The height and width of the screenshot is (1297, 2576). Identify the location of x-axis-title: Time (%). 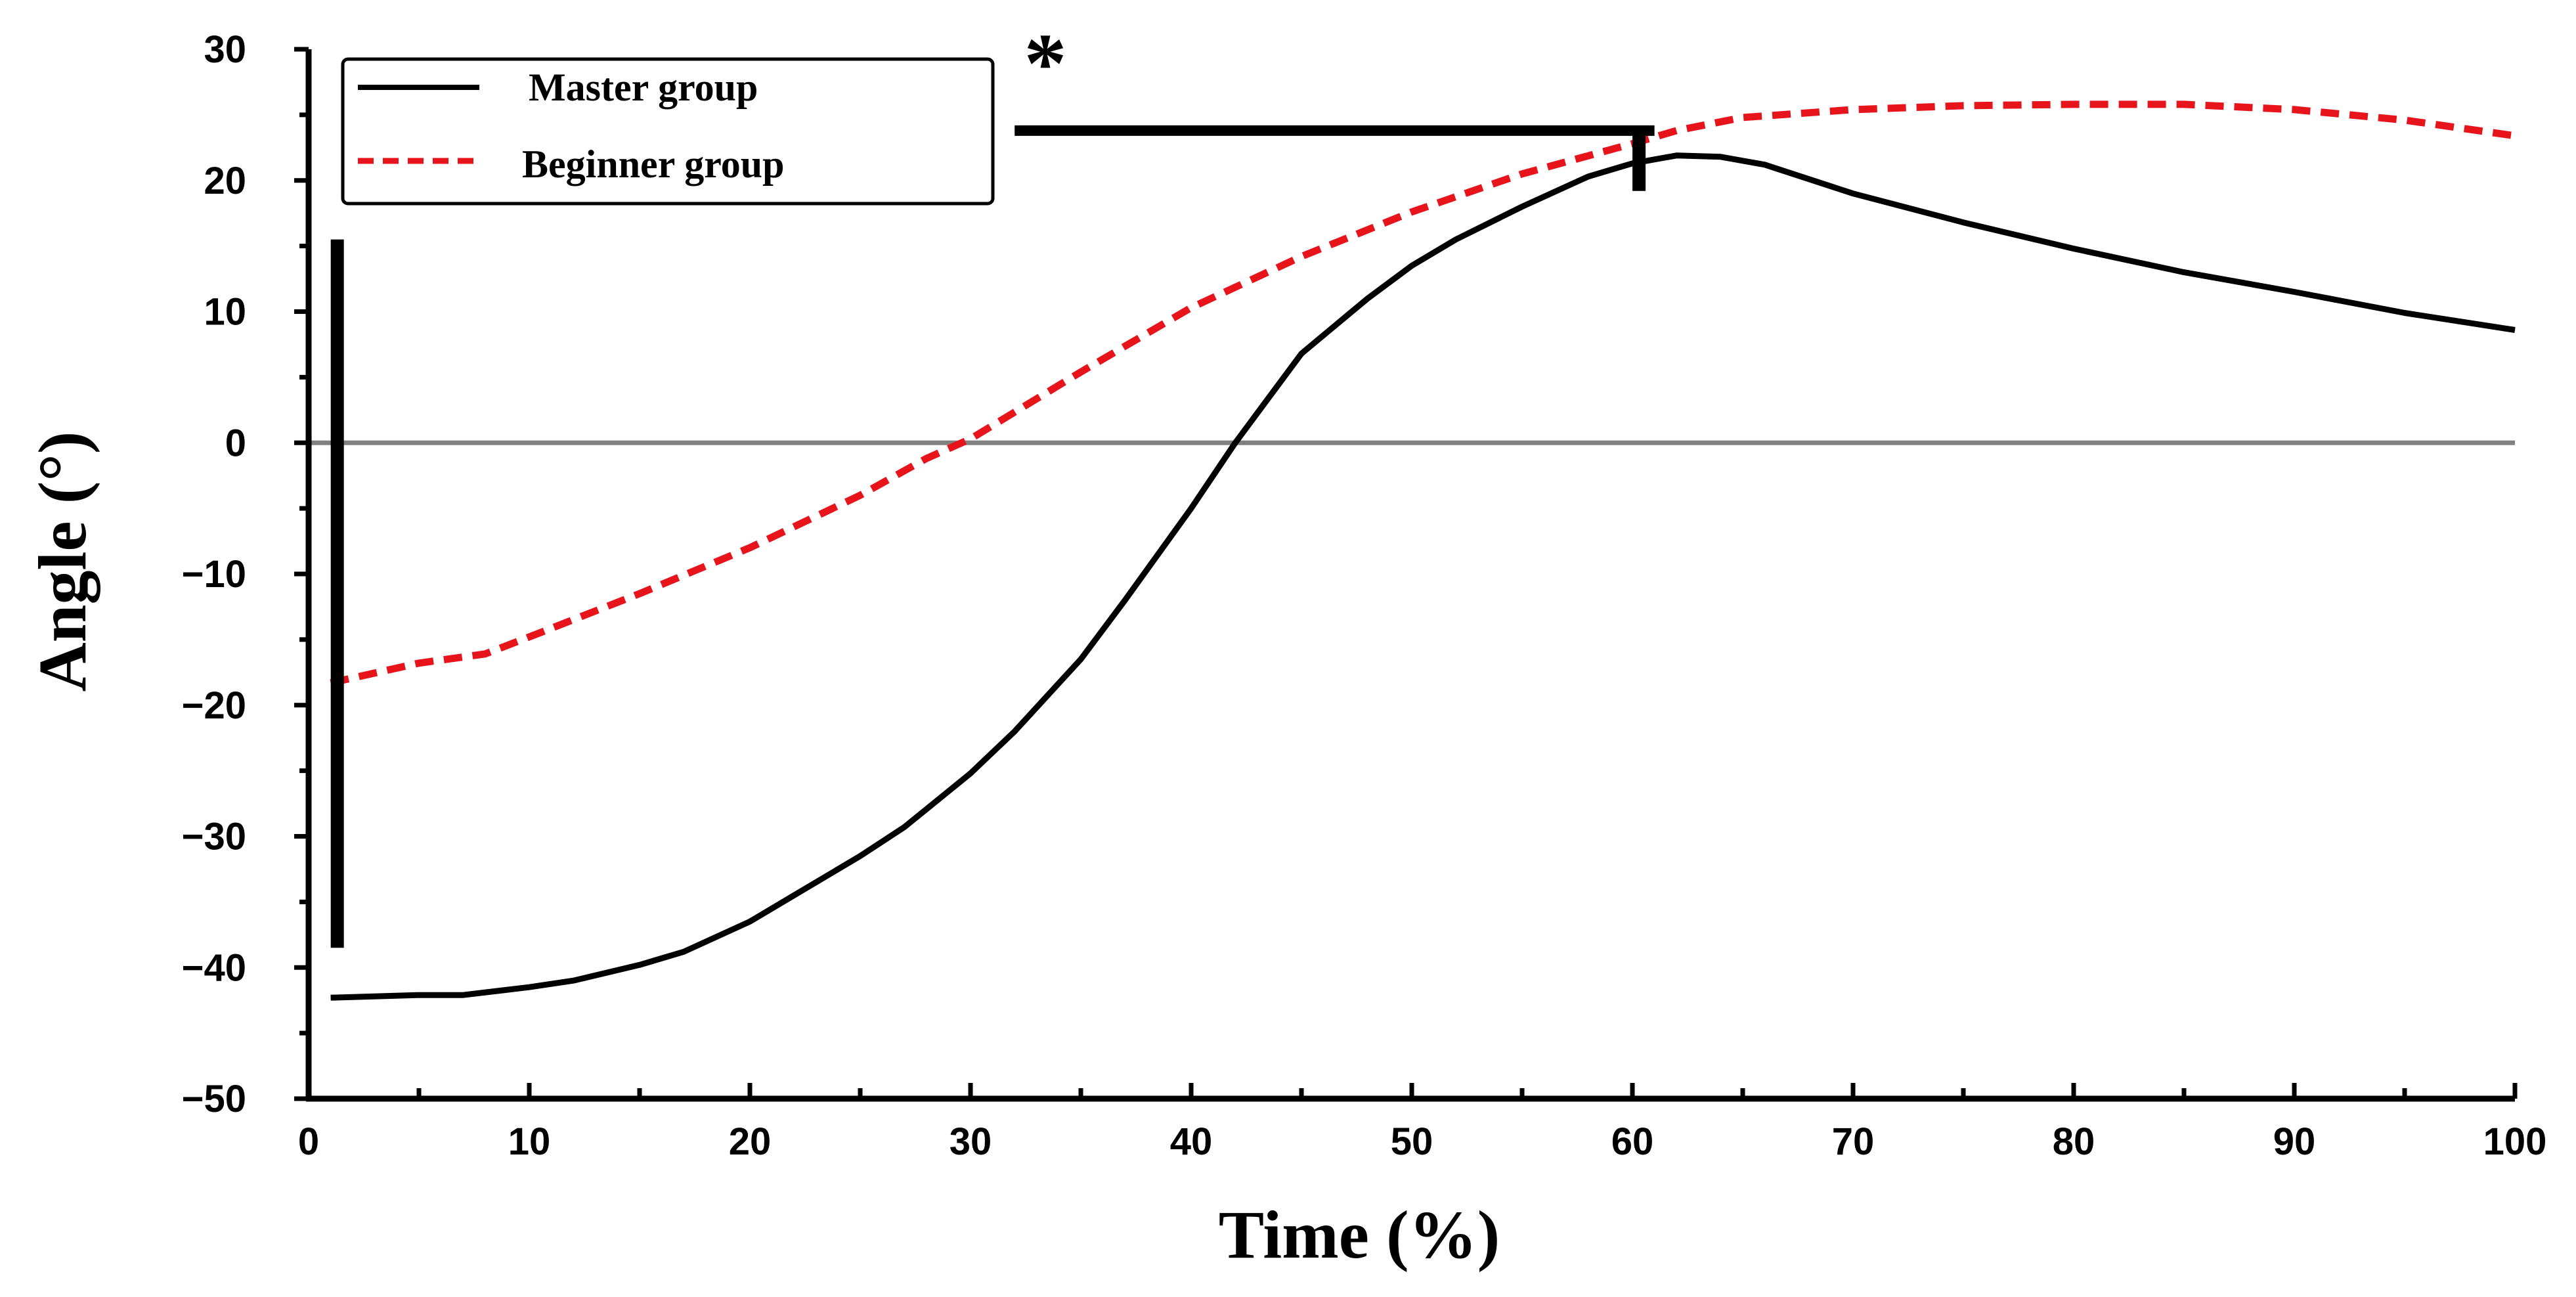
(1359, 1235).